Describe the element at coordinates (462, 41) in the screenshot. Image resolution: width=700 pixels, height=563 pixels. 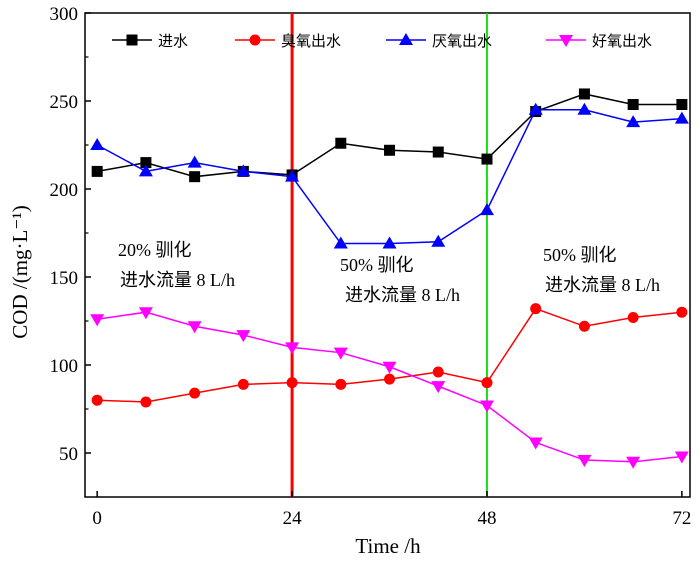
I see `legend-label: 厌氧出水` at that location.